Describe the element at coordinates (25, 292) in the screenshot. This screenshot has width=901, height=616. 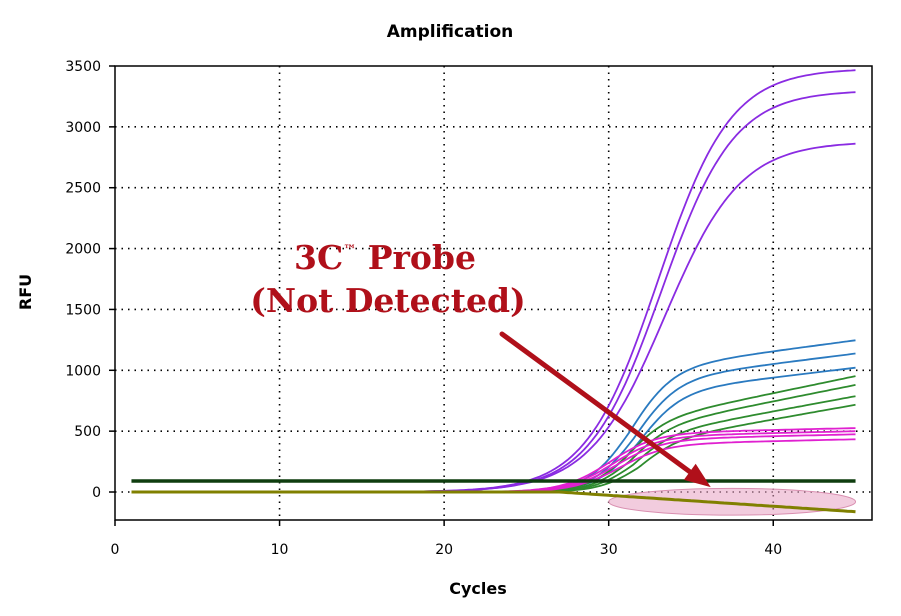
I see `y-axis-label: RFU` at that location.